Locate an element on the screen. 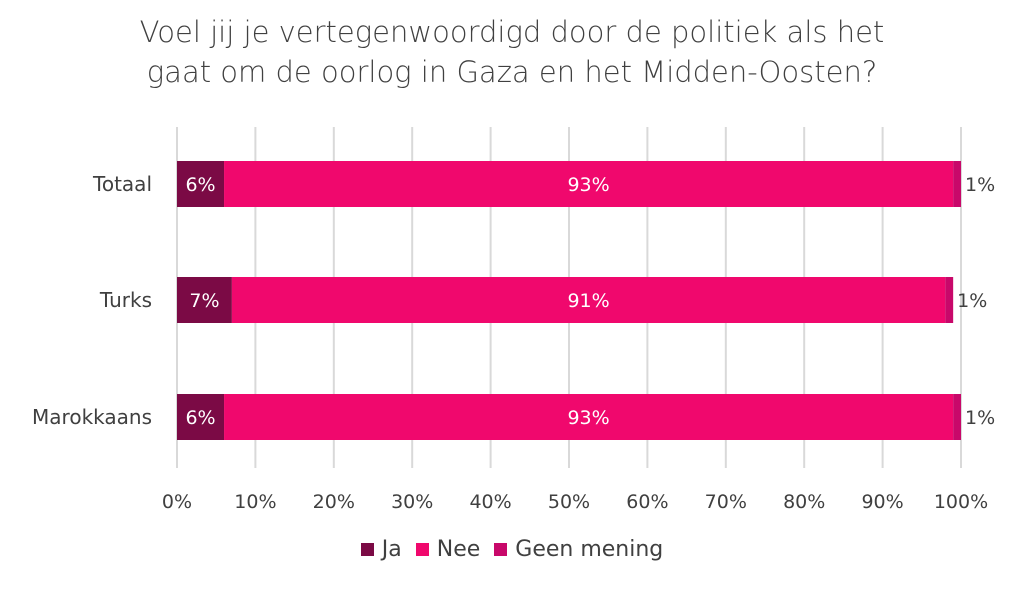 Image resolution: width=1024 pixels, height=591 pixels. legend-item-ja: Ja is located at coordinates (381, 549).